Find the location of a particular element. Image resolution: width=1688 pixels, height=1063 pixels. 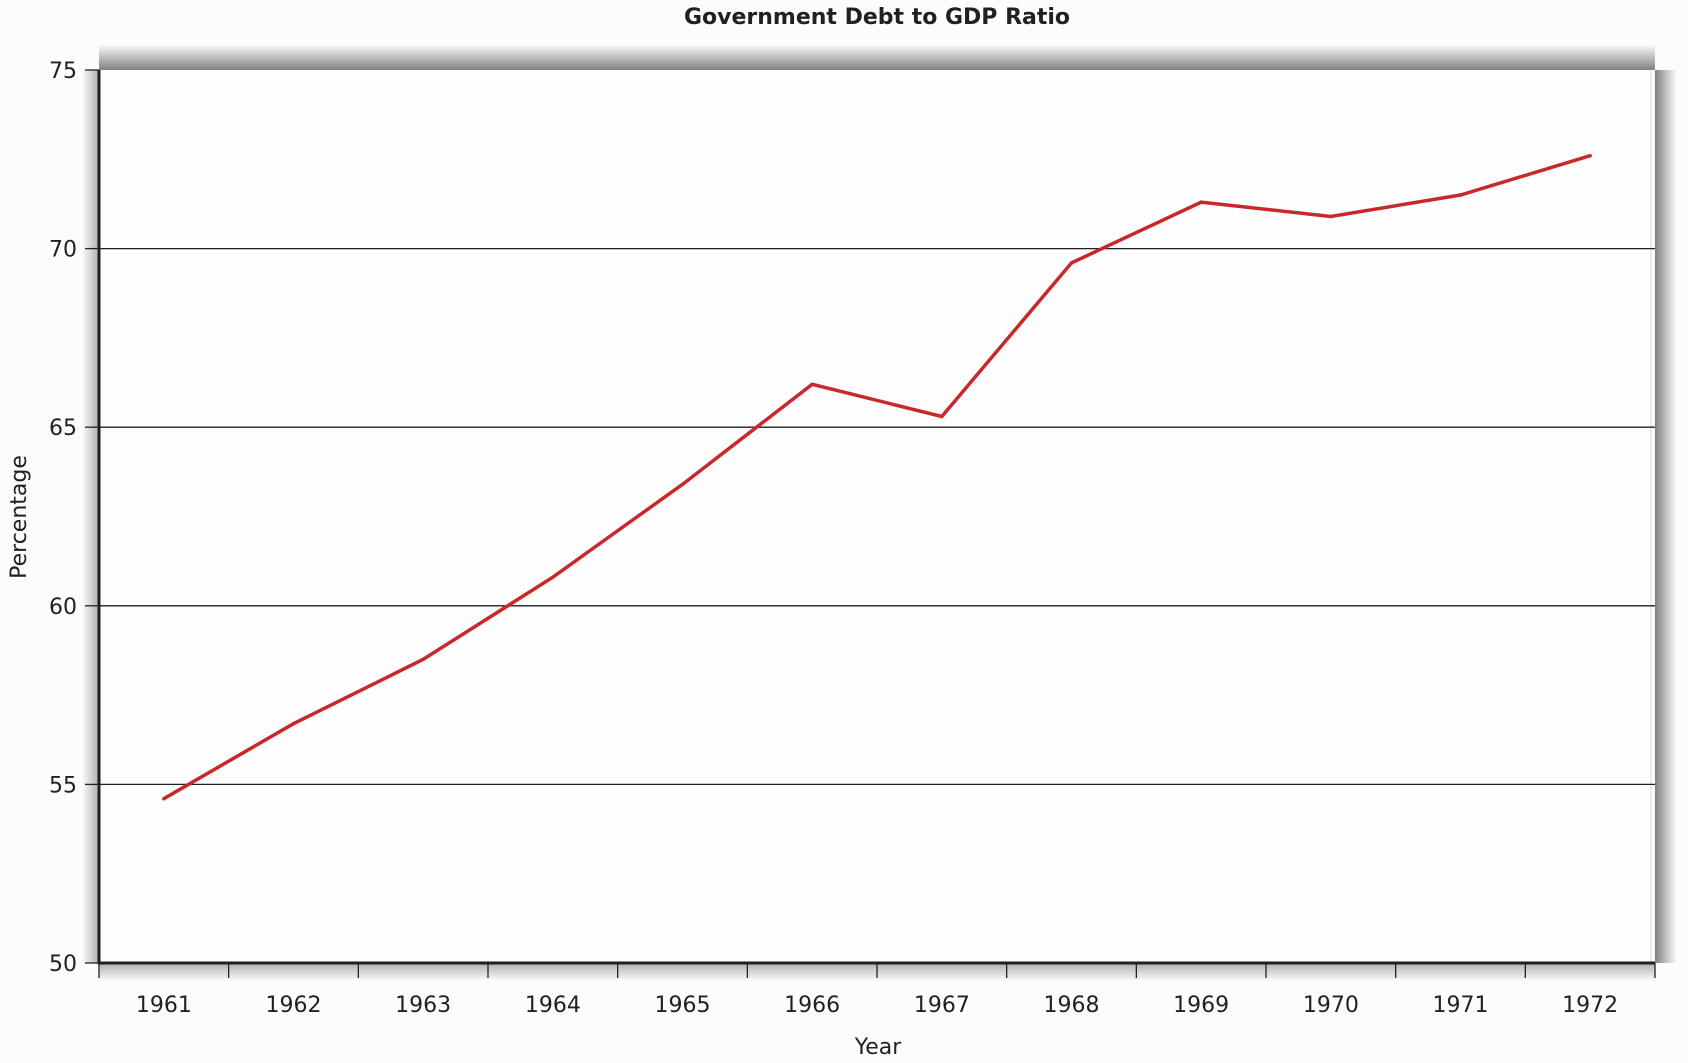

x-tick-label: 1969 is located at coordinates (1201, 1005).